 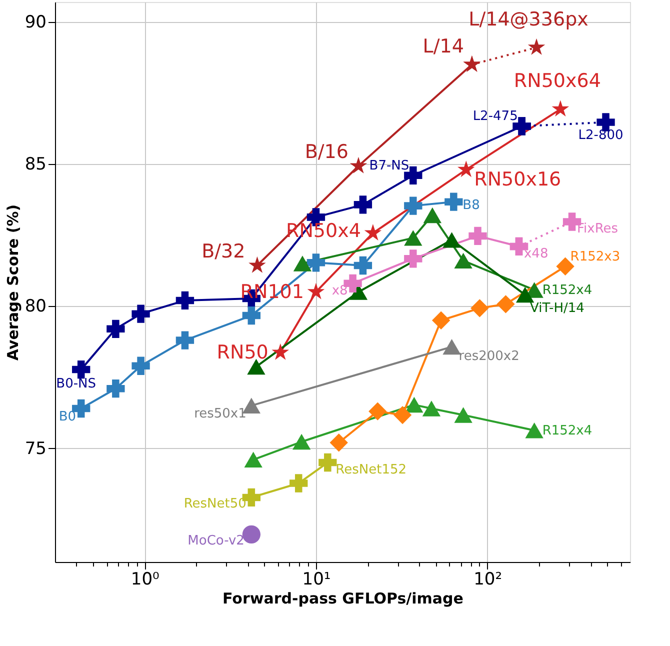 I want to click on annotation: L2-475, so click(x=495, y=116).